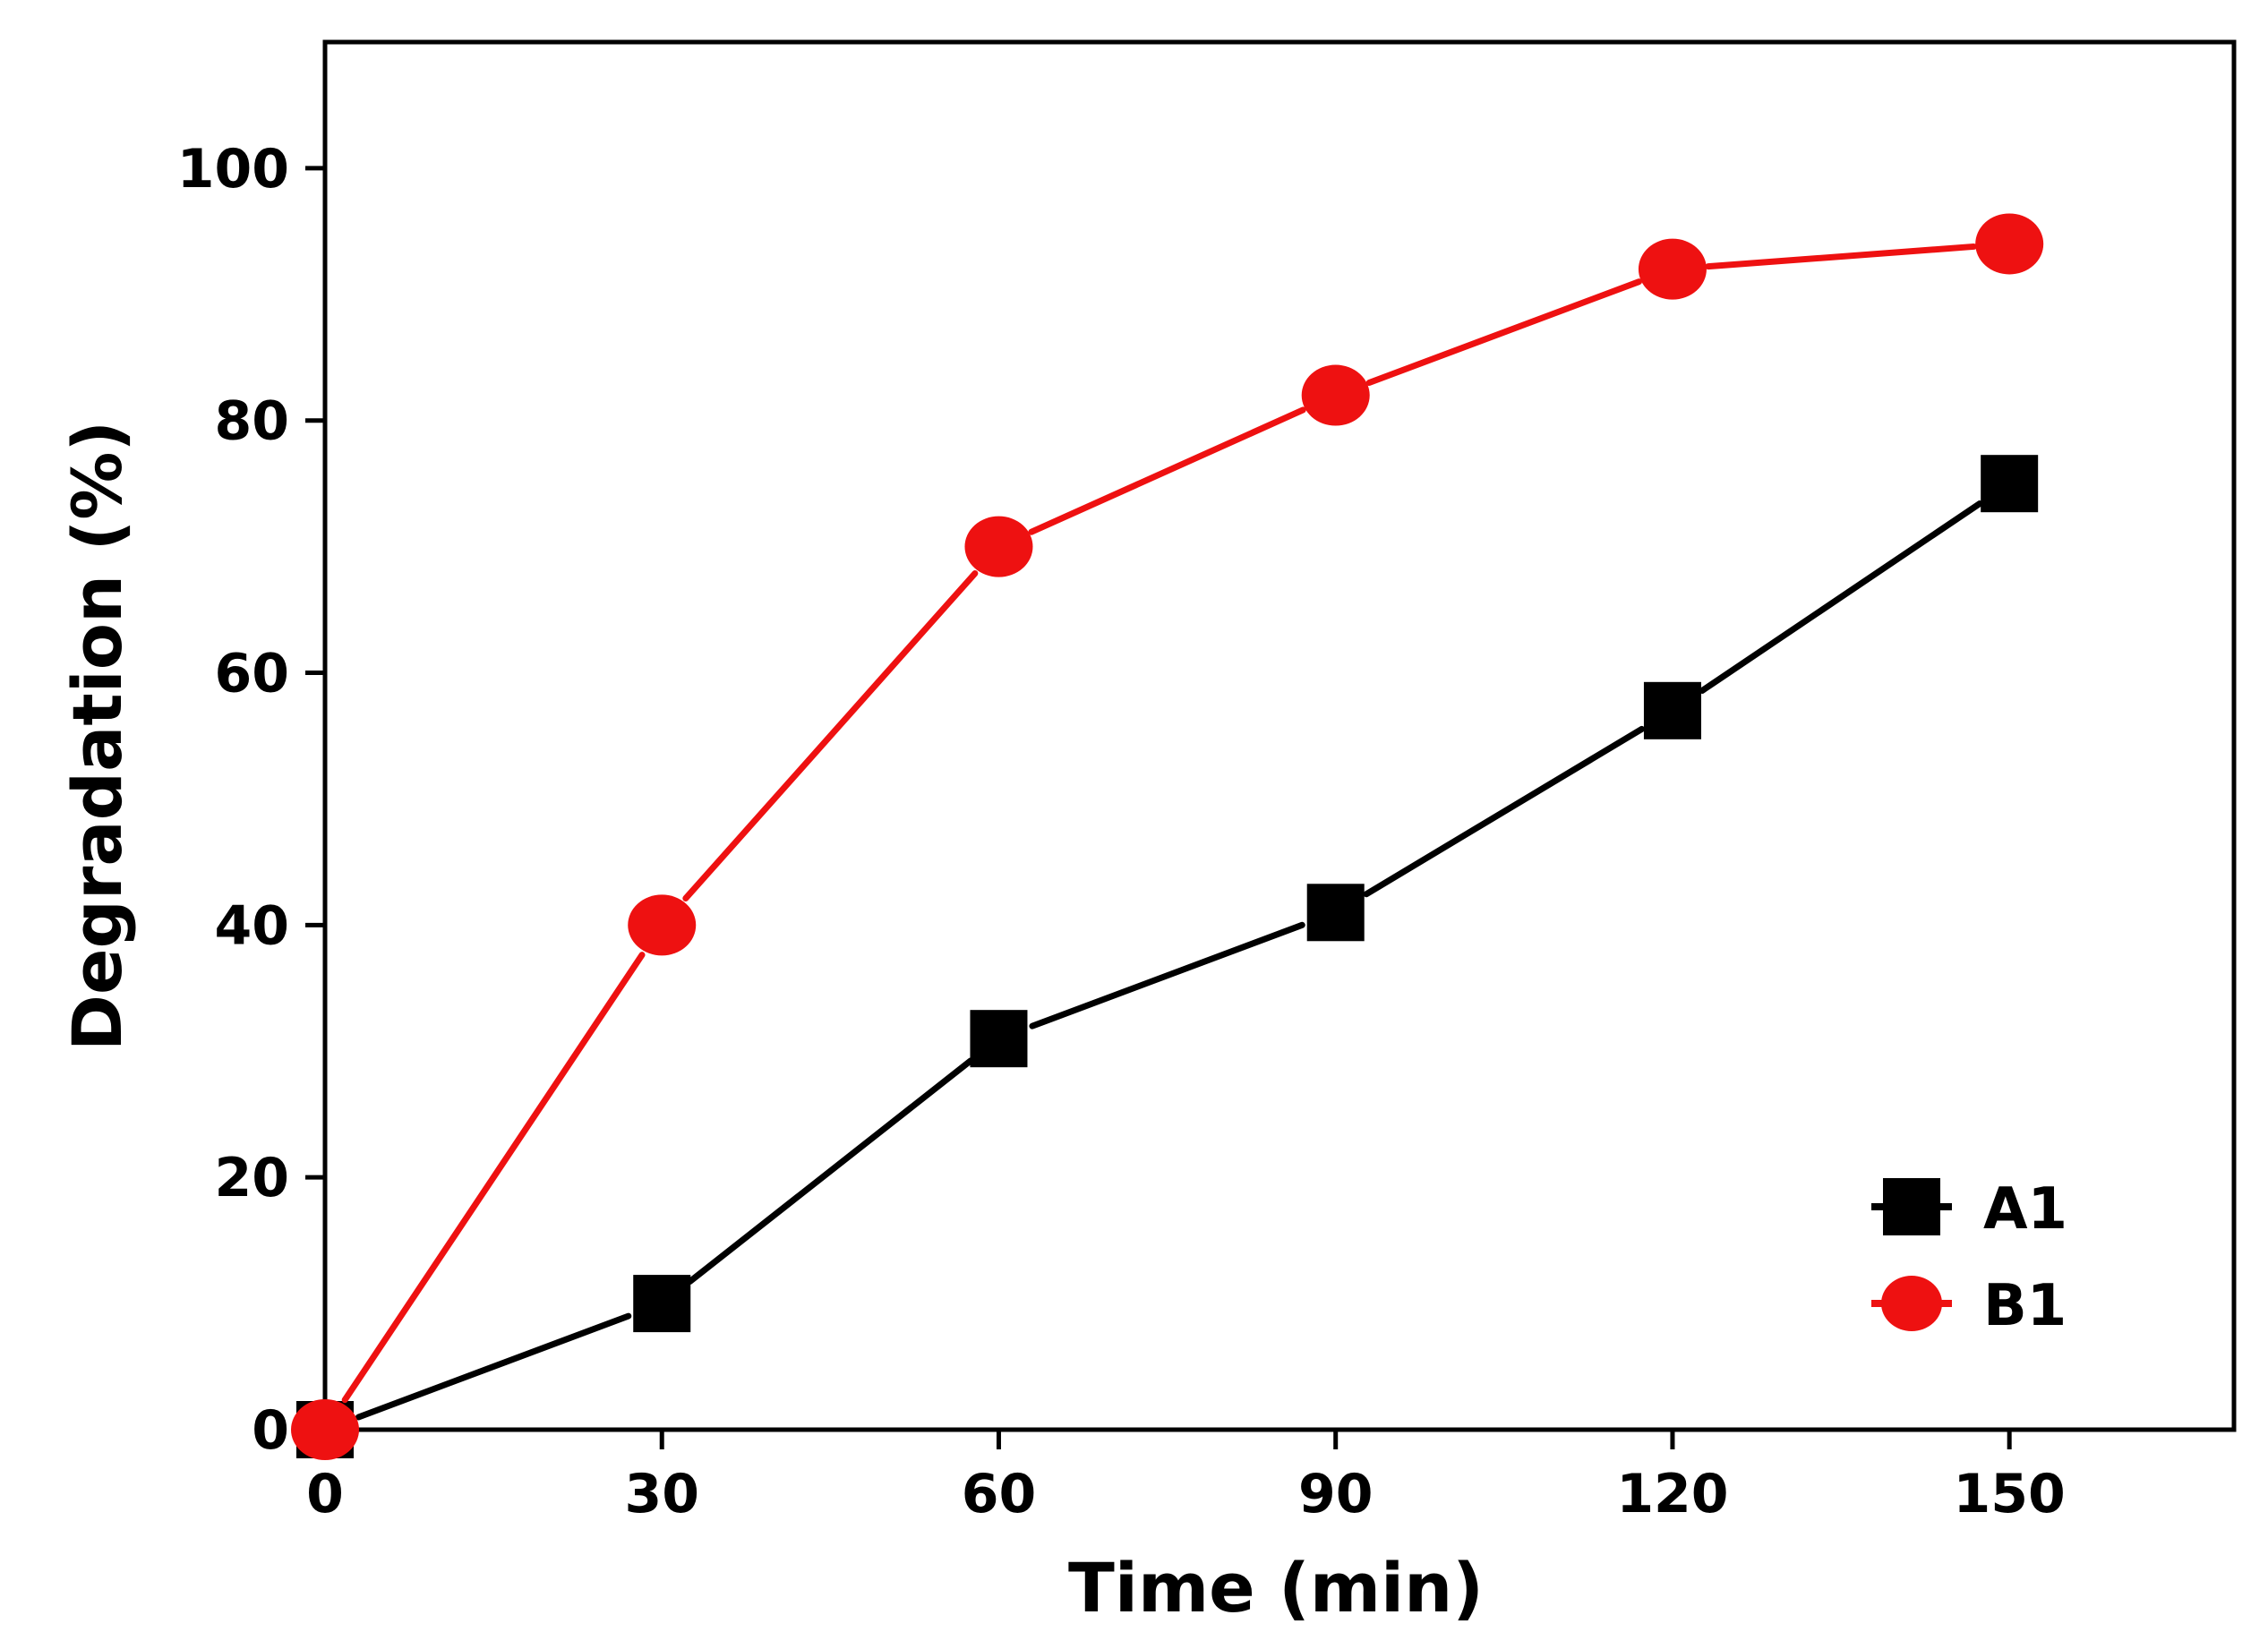  I want to click on y-tick-label-0: 0, so click(270, 1430).